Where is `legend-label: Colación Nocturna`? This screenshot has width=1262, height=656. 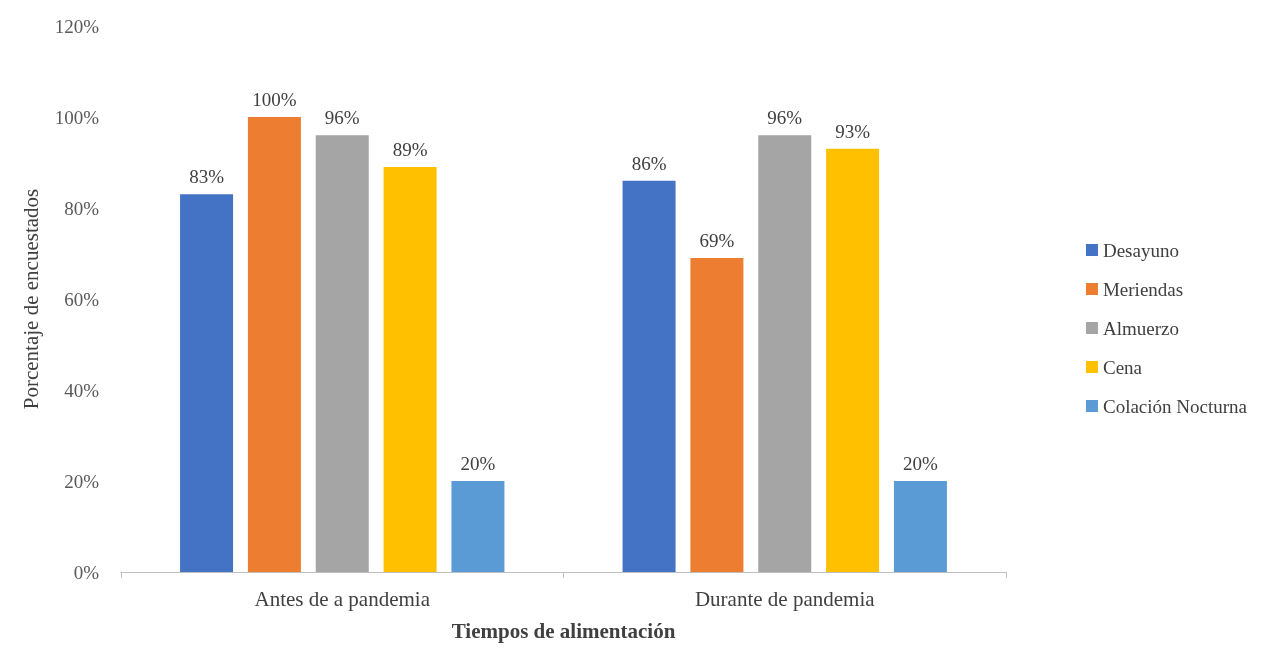
legend-label: Colación Nocturna is located at coordinates (1175, 406).